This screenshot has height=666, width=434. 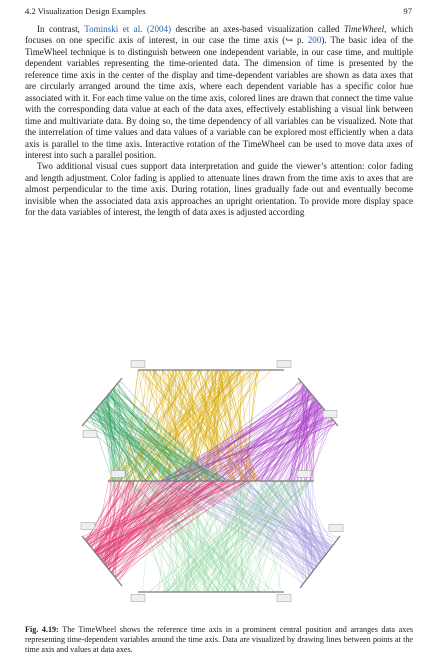 What do you see at coordinates (330, 414) in the screenshot?
I see `axis-top-right-marker` at bounding box center [330, 414].